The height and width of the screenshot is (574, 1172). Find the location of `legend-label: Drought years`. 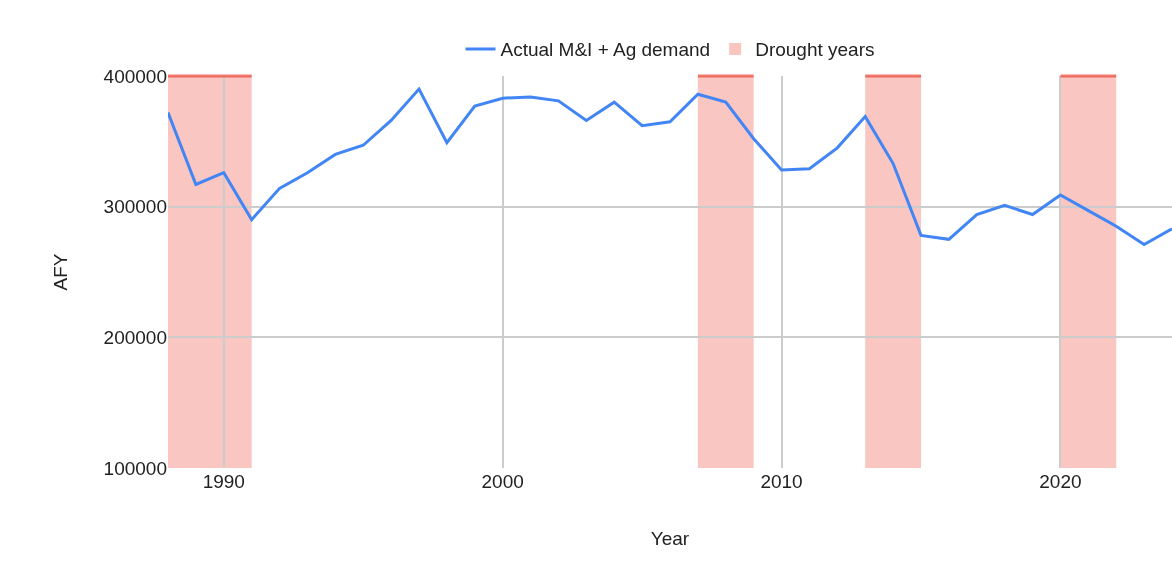

legend-label: Drought years is located at coordinates (815, 50).